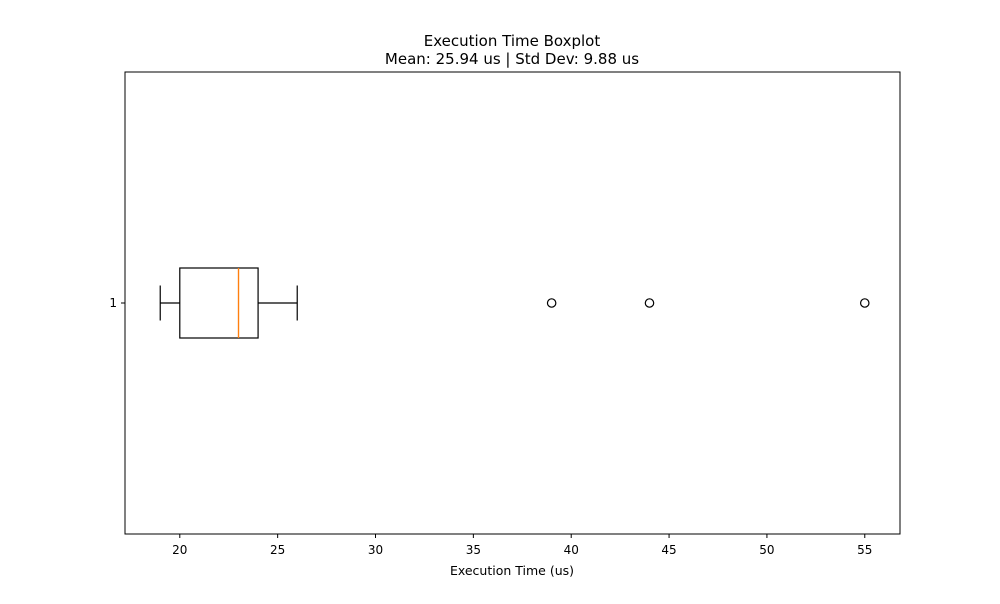 This screenshot has height=604, width=1000. What do you see at coordinates (512, 570) in the screenshot?
I see `x-axis-label: Execution Time (us)` at bounding box center [512, 570].